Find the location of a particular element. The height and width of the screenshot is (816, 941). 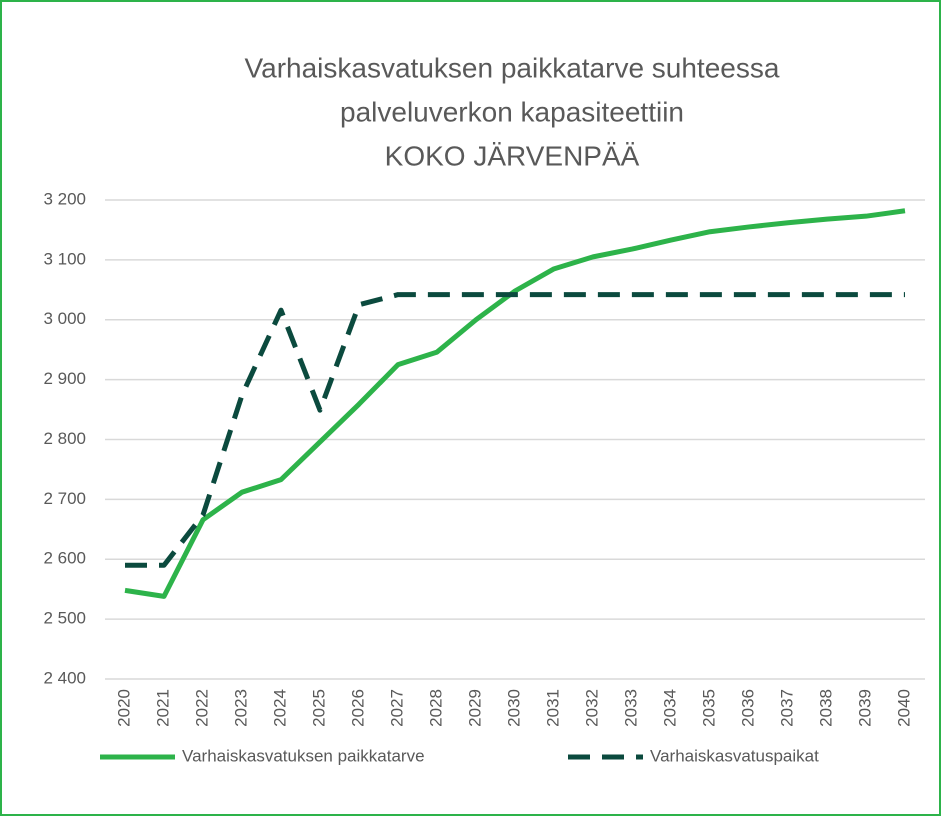

x-tick-label: 2025 is located at coordinates (318, 708).